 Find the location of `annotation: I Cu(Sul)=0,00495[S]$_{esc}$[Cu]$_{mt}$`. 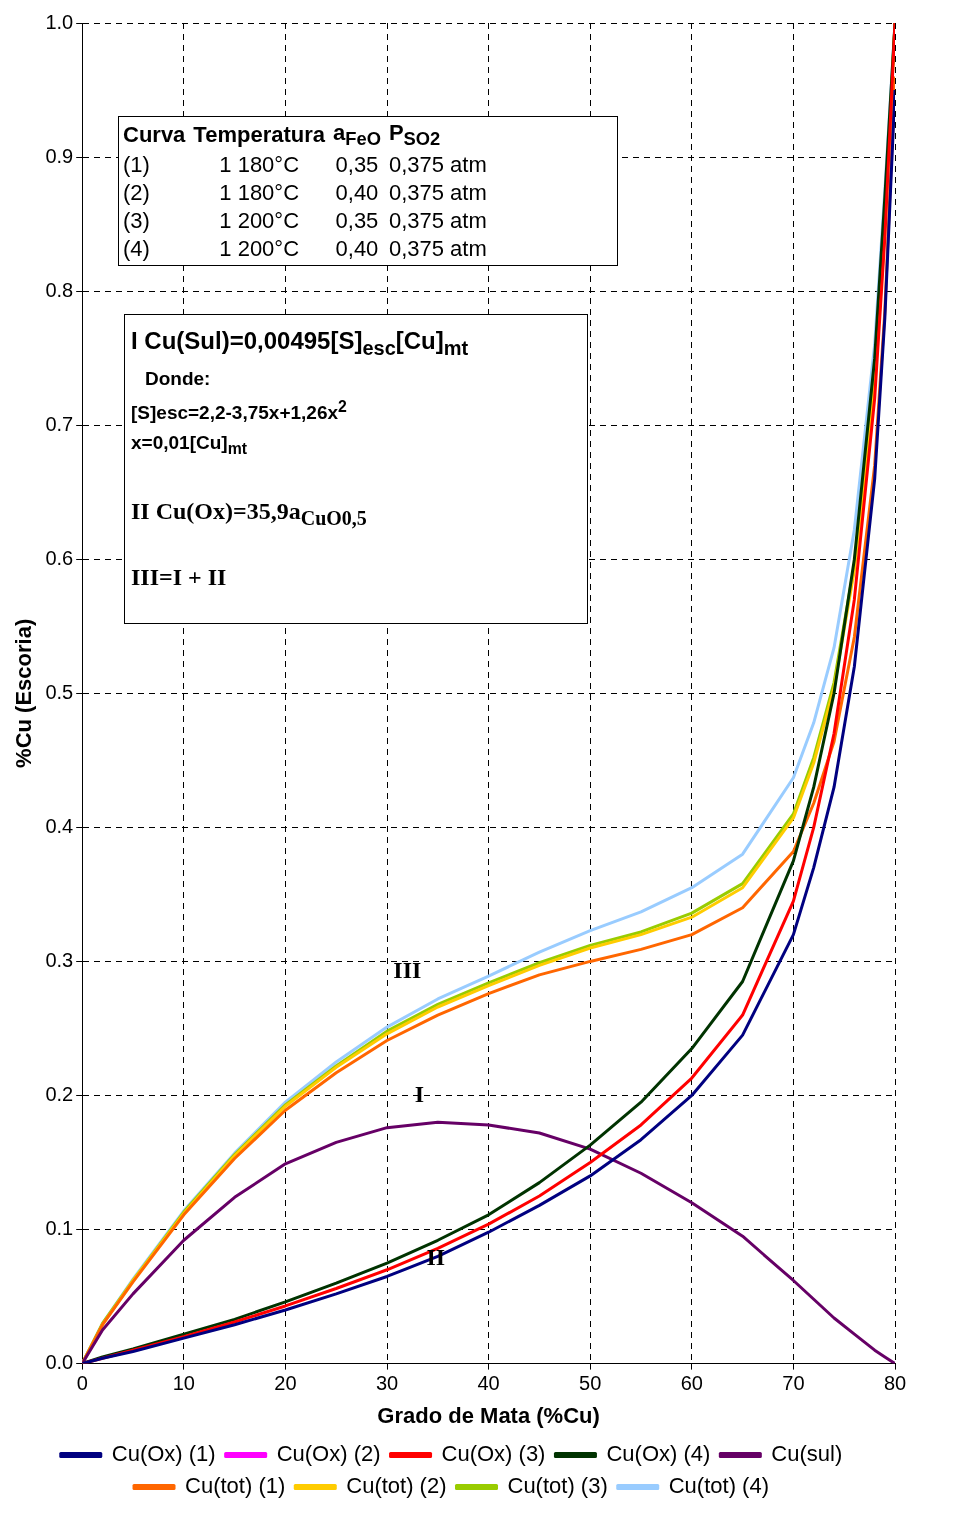

annotation: I Cu(Sul)=0,00495[S]$_{esc}$[Cu]$_{mt}$ is located at coordinates (300, 343).